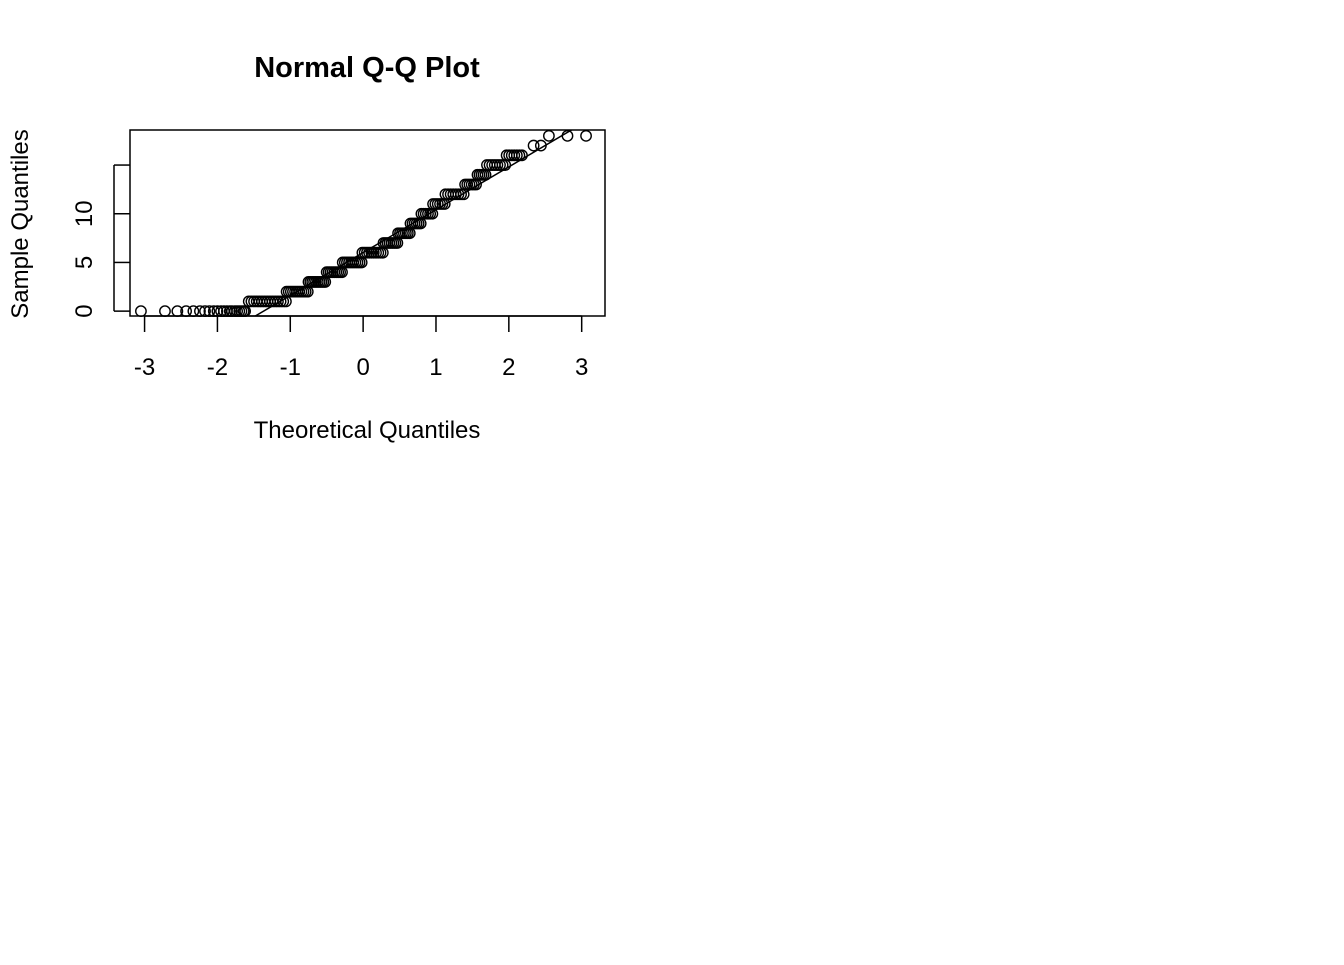 This screenshot has height=965, width=1344. Describe the element at coordinates (217, 367) in the screenshot. I see `x-tick-label: -2` at that location.